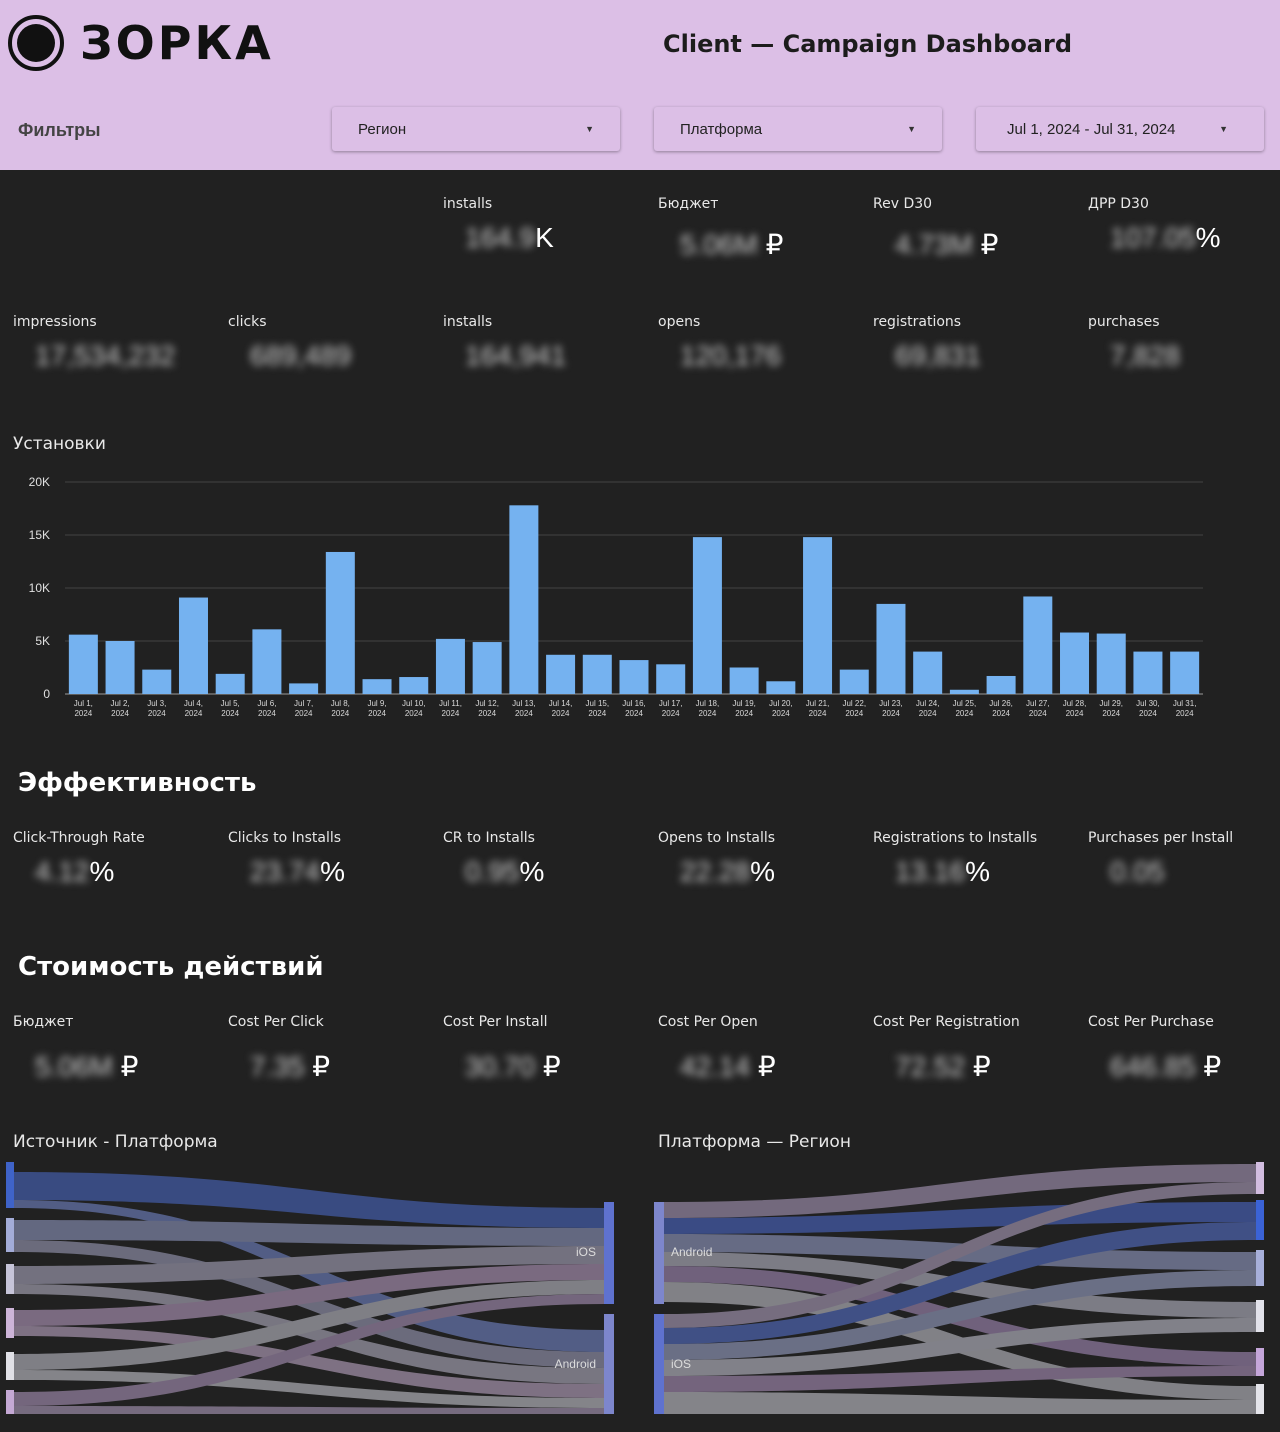  I want to click on x-tick-label: Jul 10, 2024, so click(414, 708).